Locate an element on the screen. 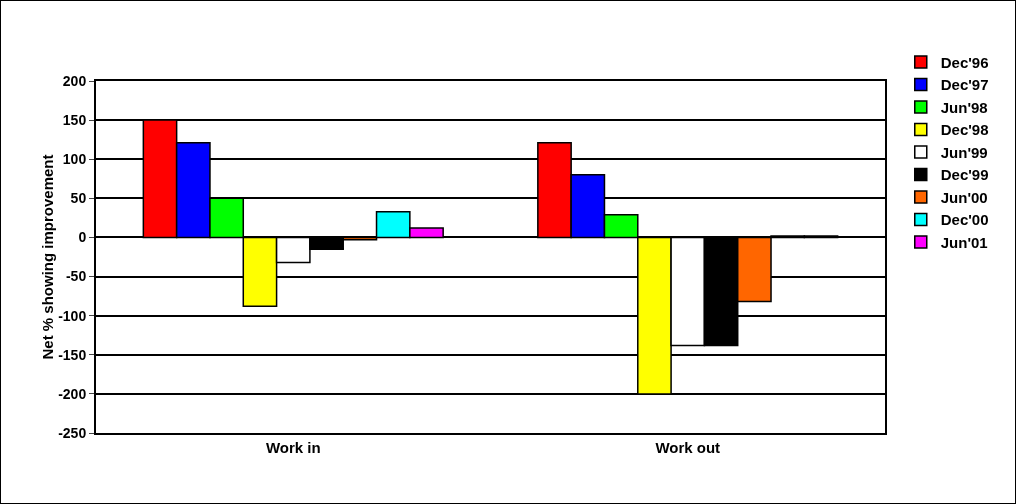 The image size is (1016, 504). y-tick-label: -250 is located at coordinates (72, 432).